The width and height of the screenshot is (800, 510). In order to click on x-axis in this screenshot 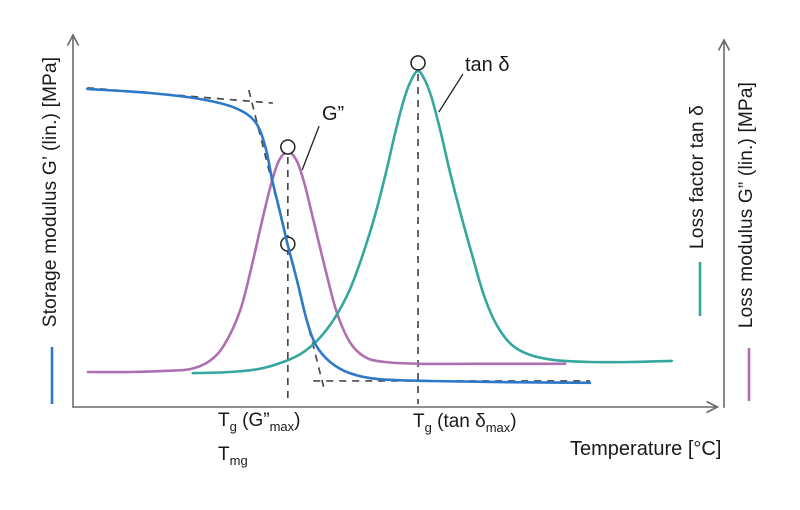, I will do `click(396, 407)`.